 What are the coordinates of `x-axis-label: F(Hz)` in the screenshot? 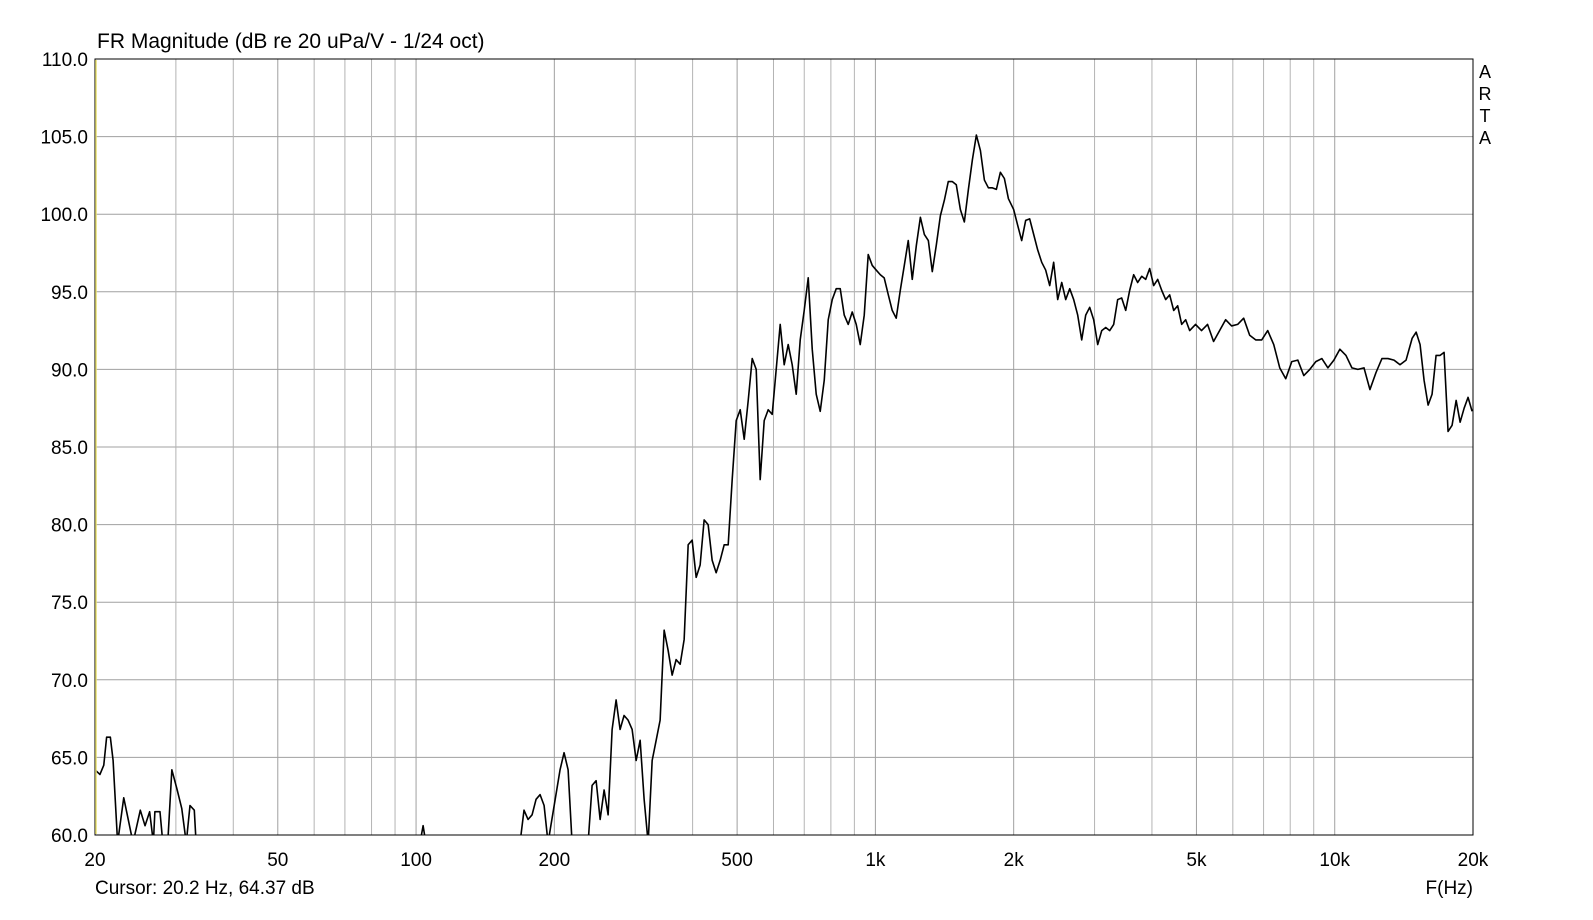 It's located at (1449, 888).